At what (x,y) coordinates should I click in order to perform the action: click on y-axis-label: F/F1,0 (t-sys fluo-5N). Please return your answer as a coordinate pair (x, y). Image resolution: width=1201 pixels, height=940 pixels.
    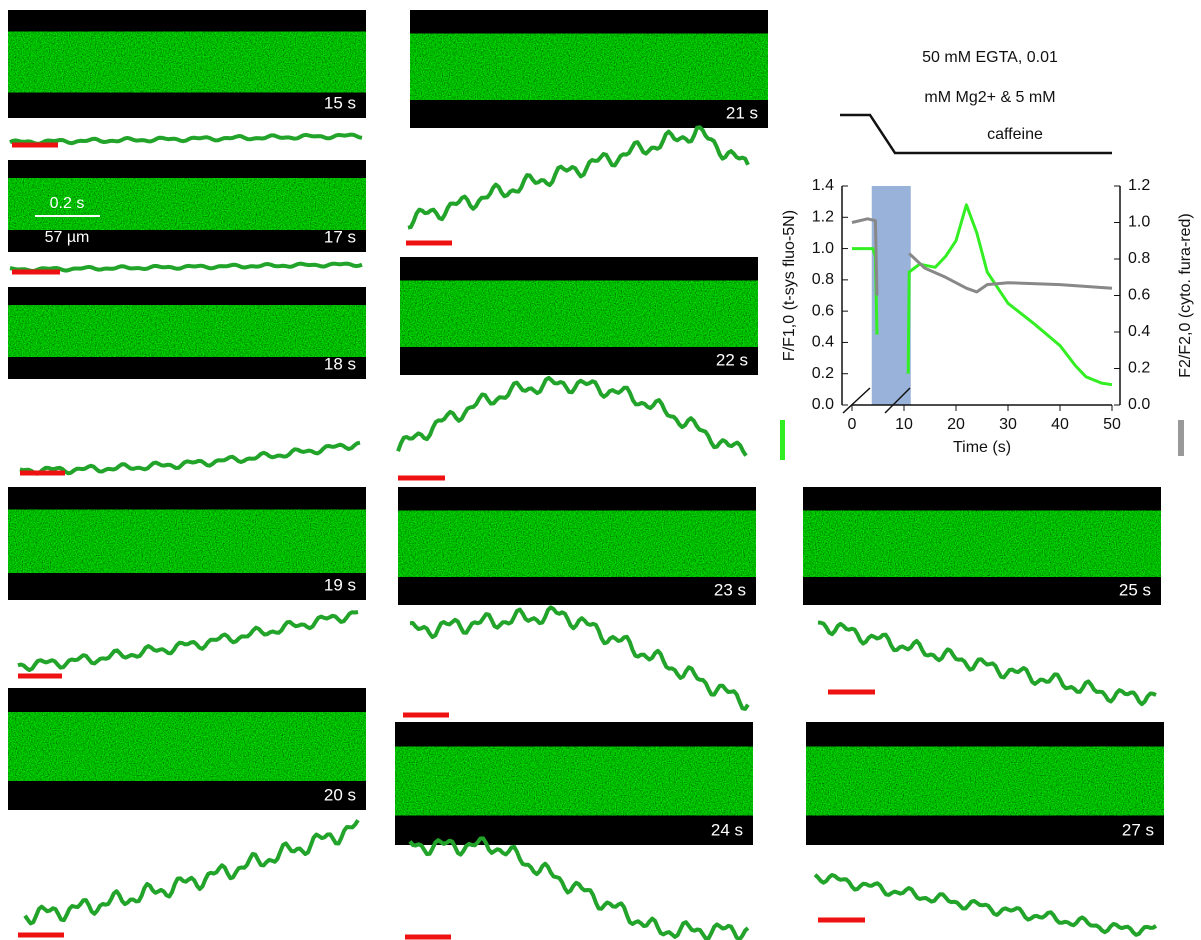
    Looking at the image, I should click on (789, 285).